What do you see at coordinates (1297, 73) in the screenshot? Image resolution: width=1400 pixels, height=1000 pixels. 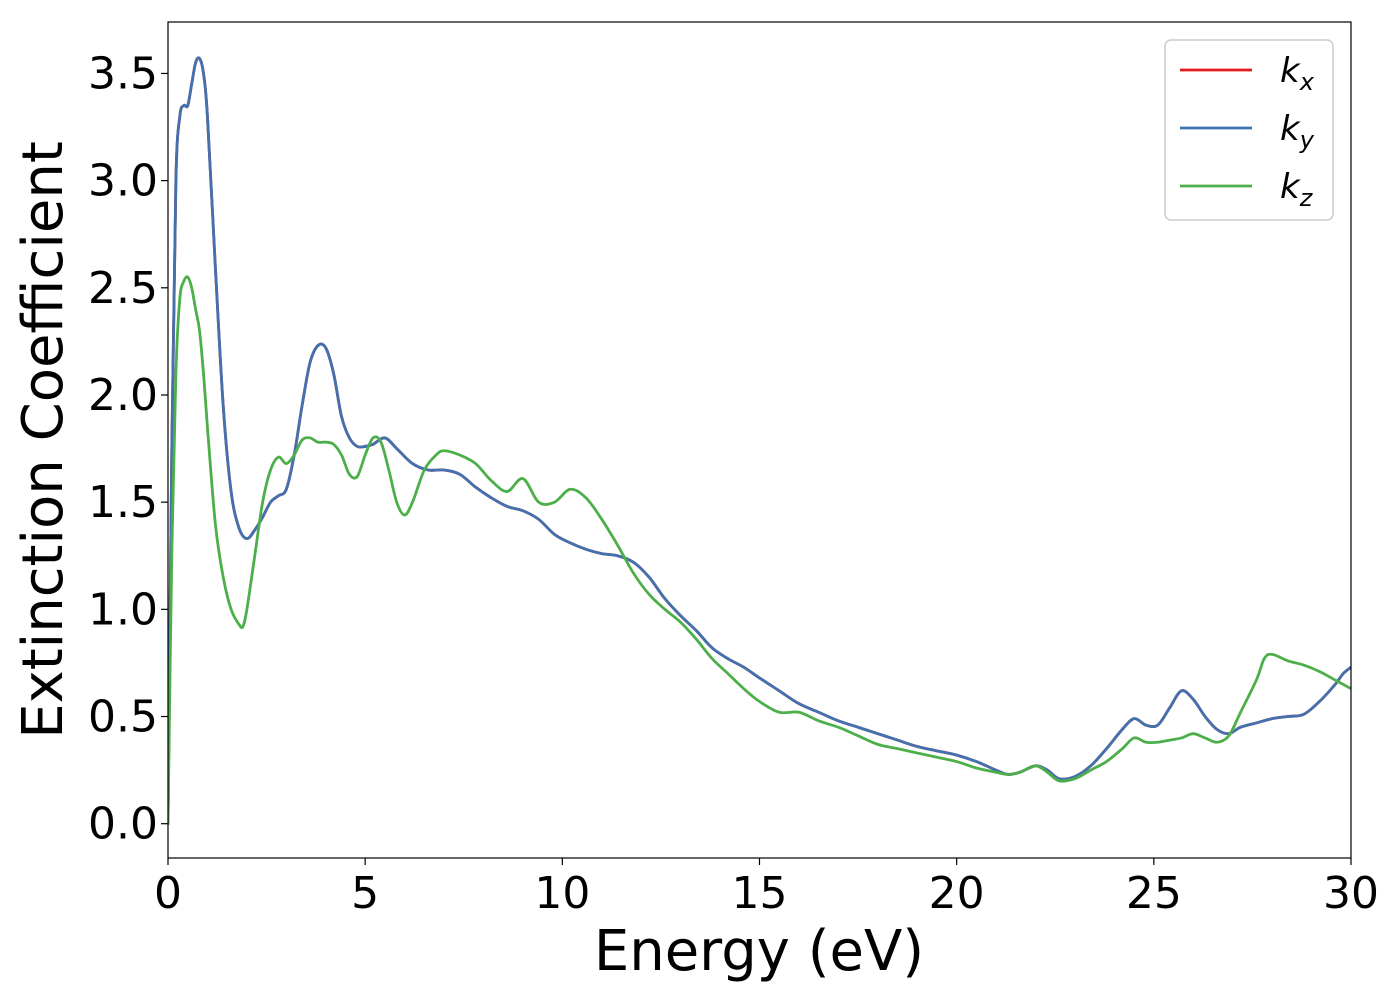 I see `legend-label-k-x: kx` at bounding box center [1297, 73].